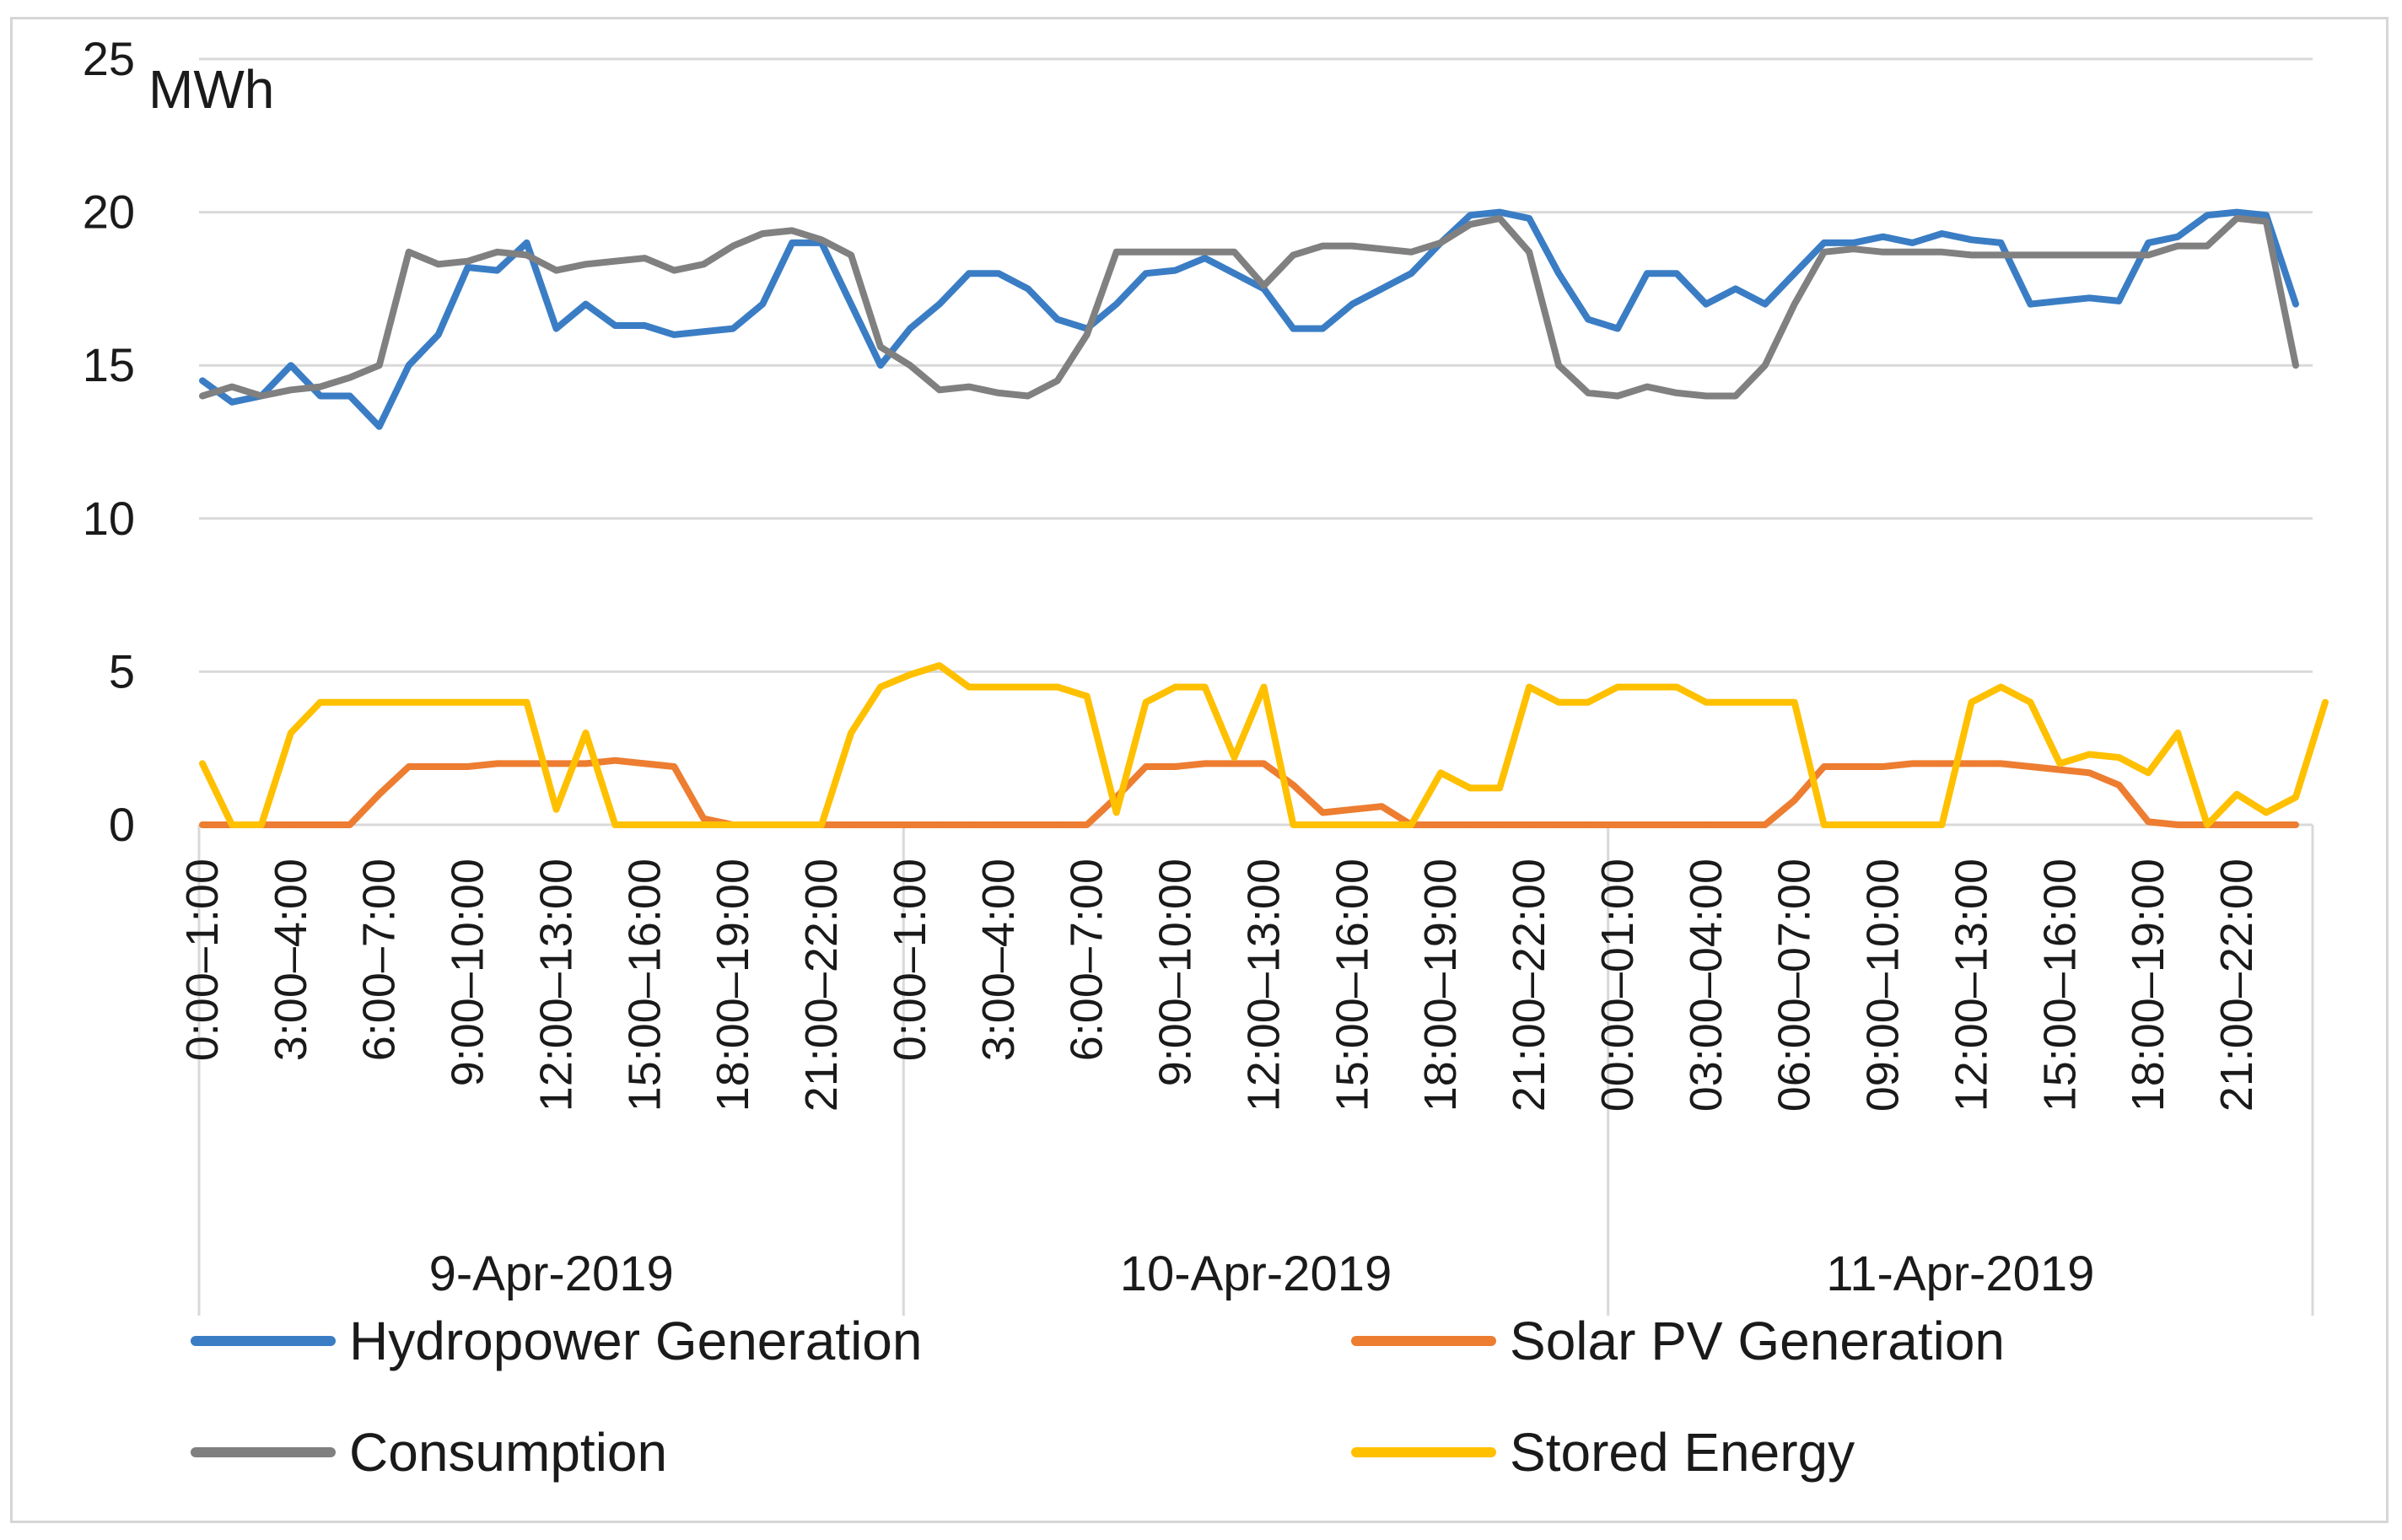  I want to click on y-tick-label: 0, so click(122, 825).